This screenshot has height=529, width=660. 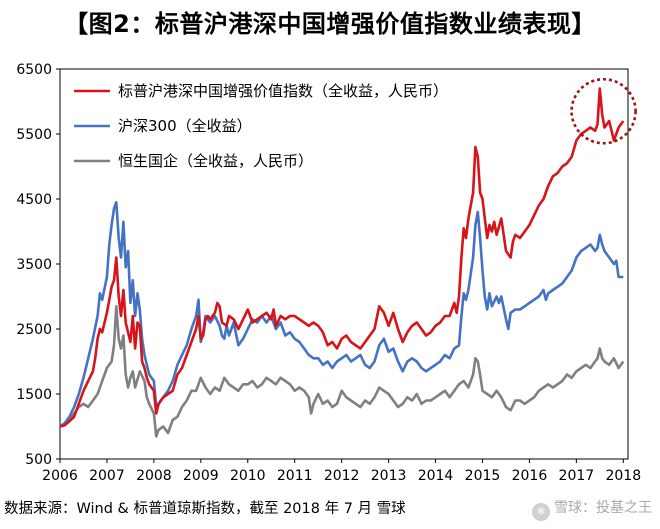 What do you see at coordinates (34, 70) in the screenshot?
I see `y-tick-label: 6500` at bounding box center [34, 70].